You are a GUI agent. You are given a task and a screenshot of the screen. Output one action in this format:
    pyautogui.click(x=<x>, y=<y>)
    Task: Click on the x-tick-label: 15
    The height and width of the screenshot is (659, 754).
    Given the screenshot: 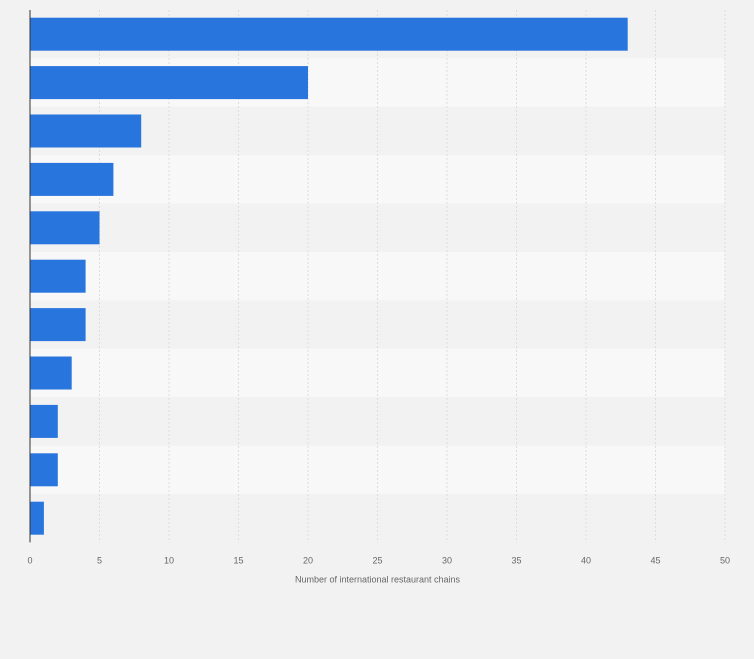 What is the action you would take?
    pyautogui.click(x=238, y=560)
    